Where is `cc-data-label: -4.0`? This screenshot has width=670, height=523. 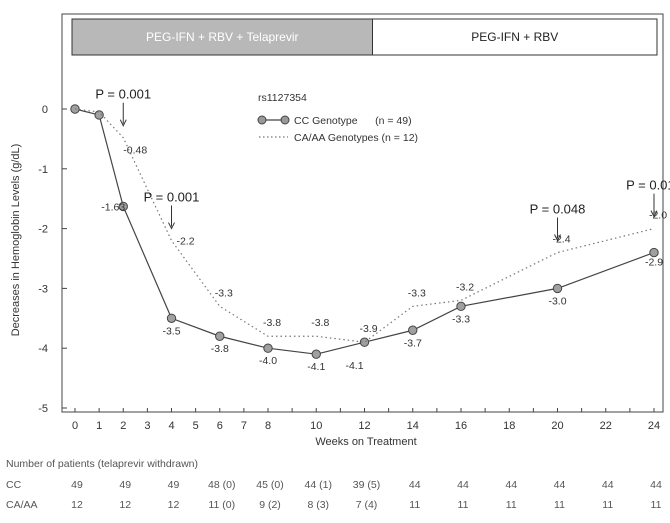
cc-data-label: -4.0 is located at coordinates (268, 361).